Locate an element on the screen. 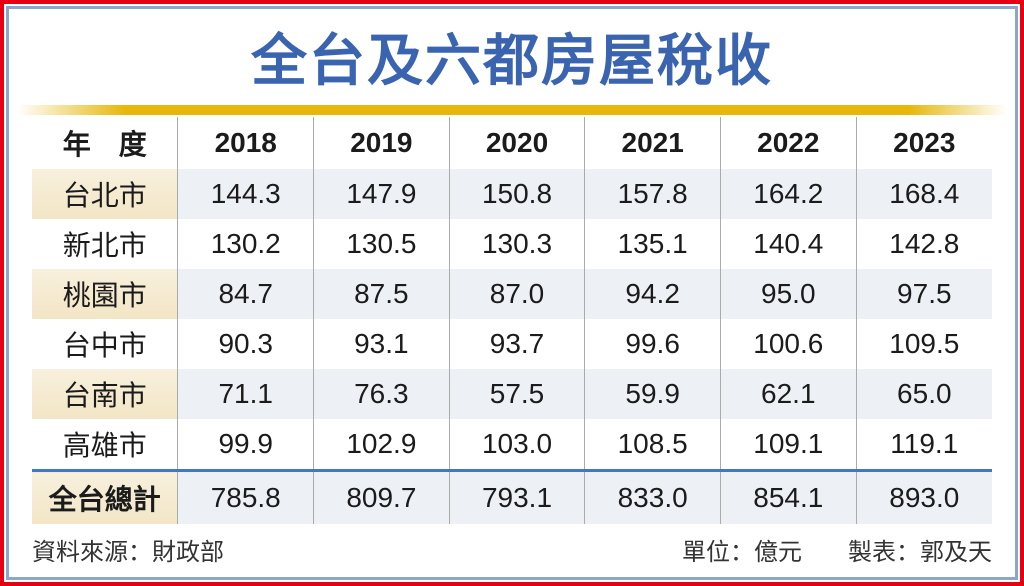 This screenshot has width=1024, height=586. value-cell: 108.5 is located at coordinates (652, 445).